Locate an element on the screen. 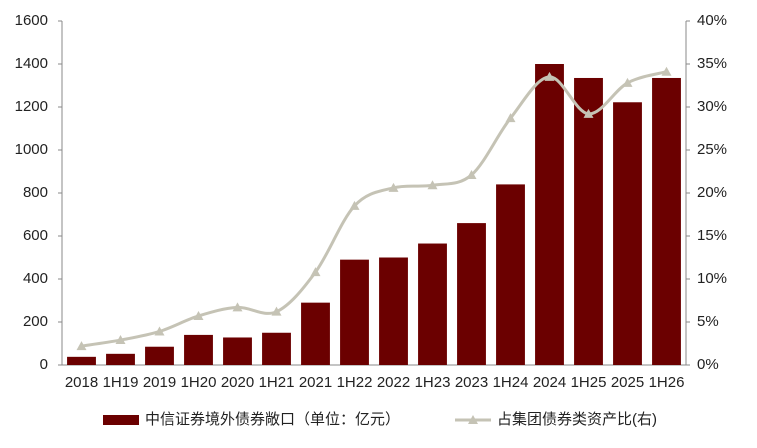 The width and height of the screenshot is (757, 448). legend-label: 中信证券境外债券敞口（单位：亿元） is located at coordinates (272, 419).